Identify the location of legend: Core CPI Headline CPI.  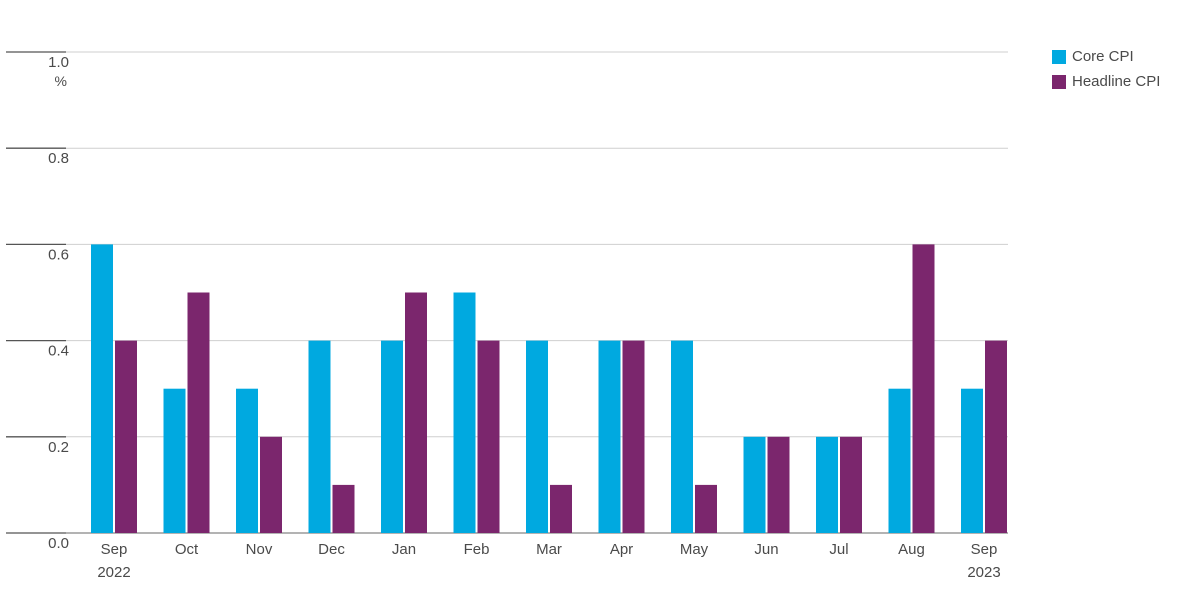
(1106, 69).